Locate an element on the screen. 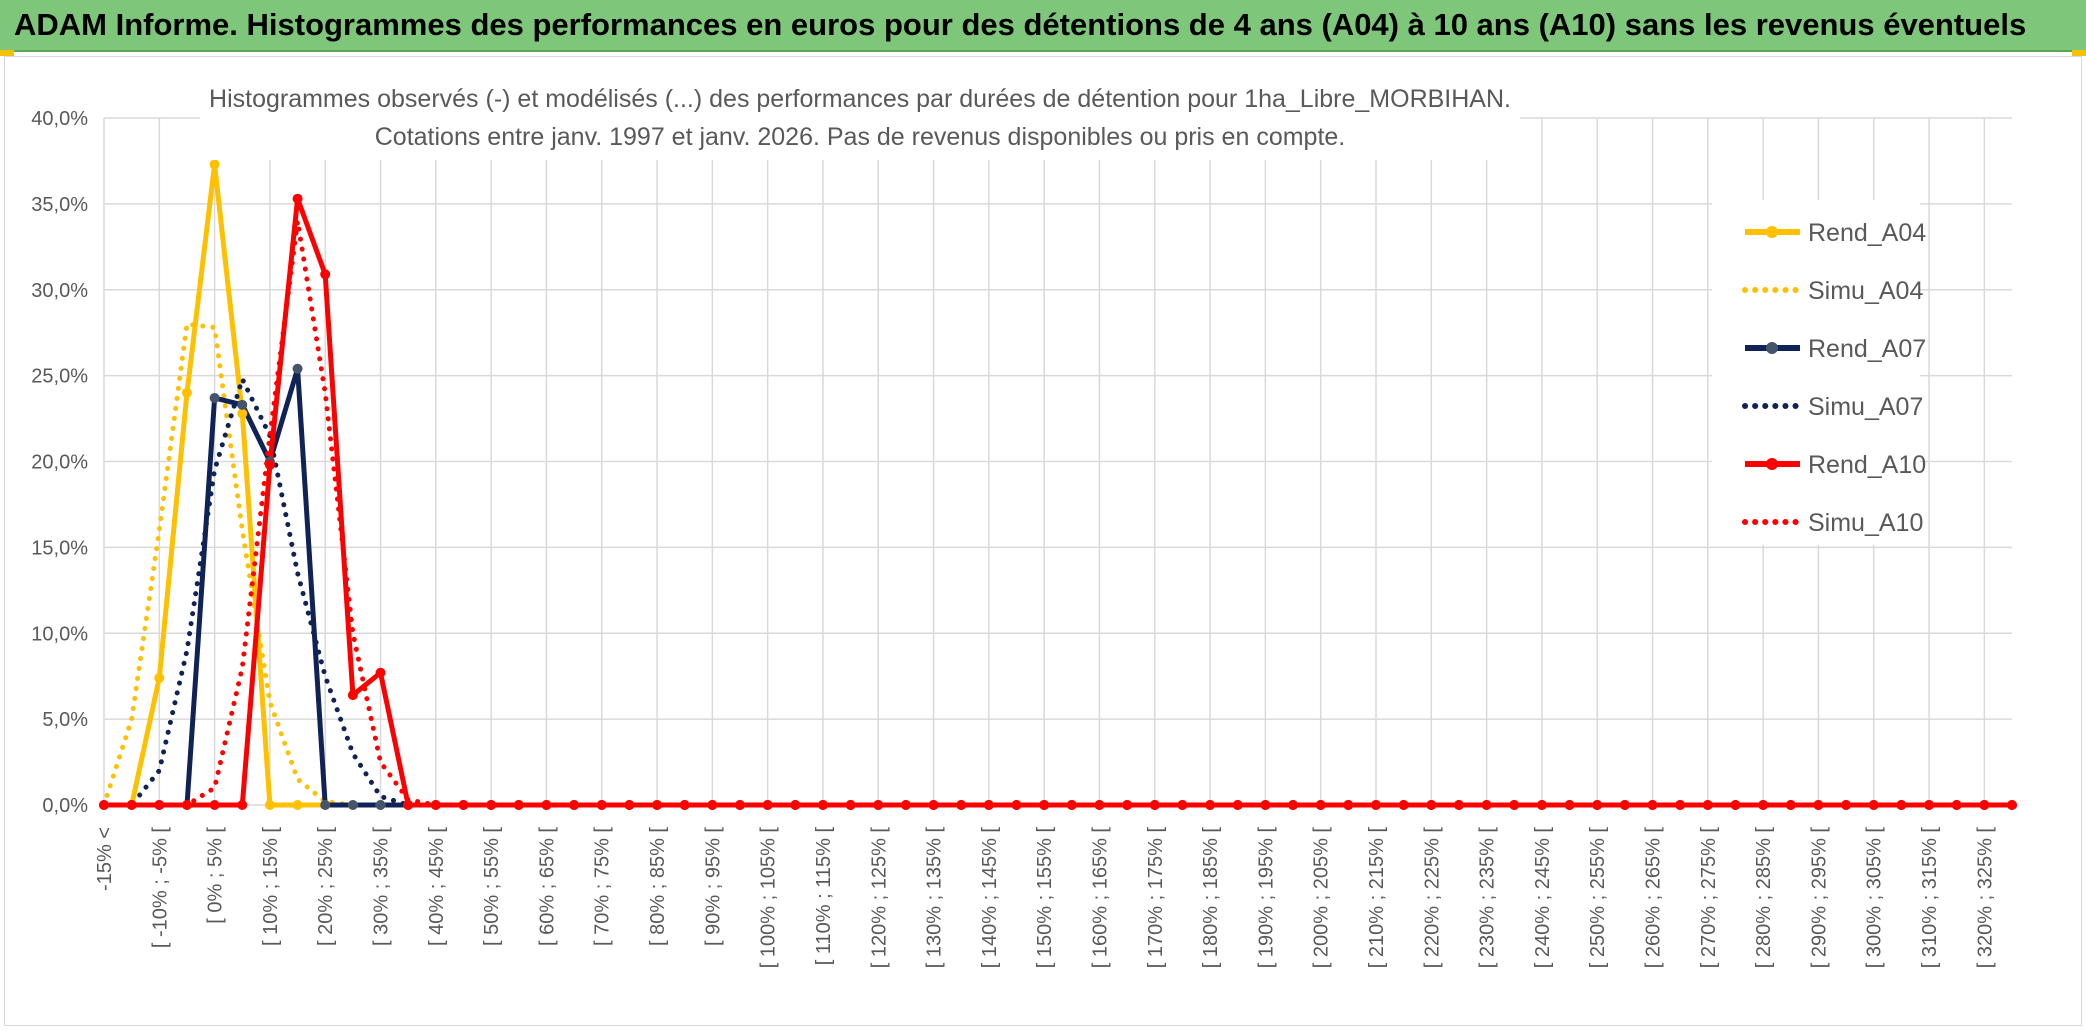  x-tick-label: [ 80% ; 85% [ is located at coordinates (658, 886).